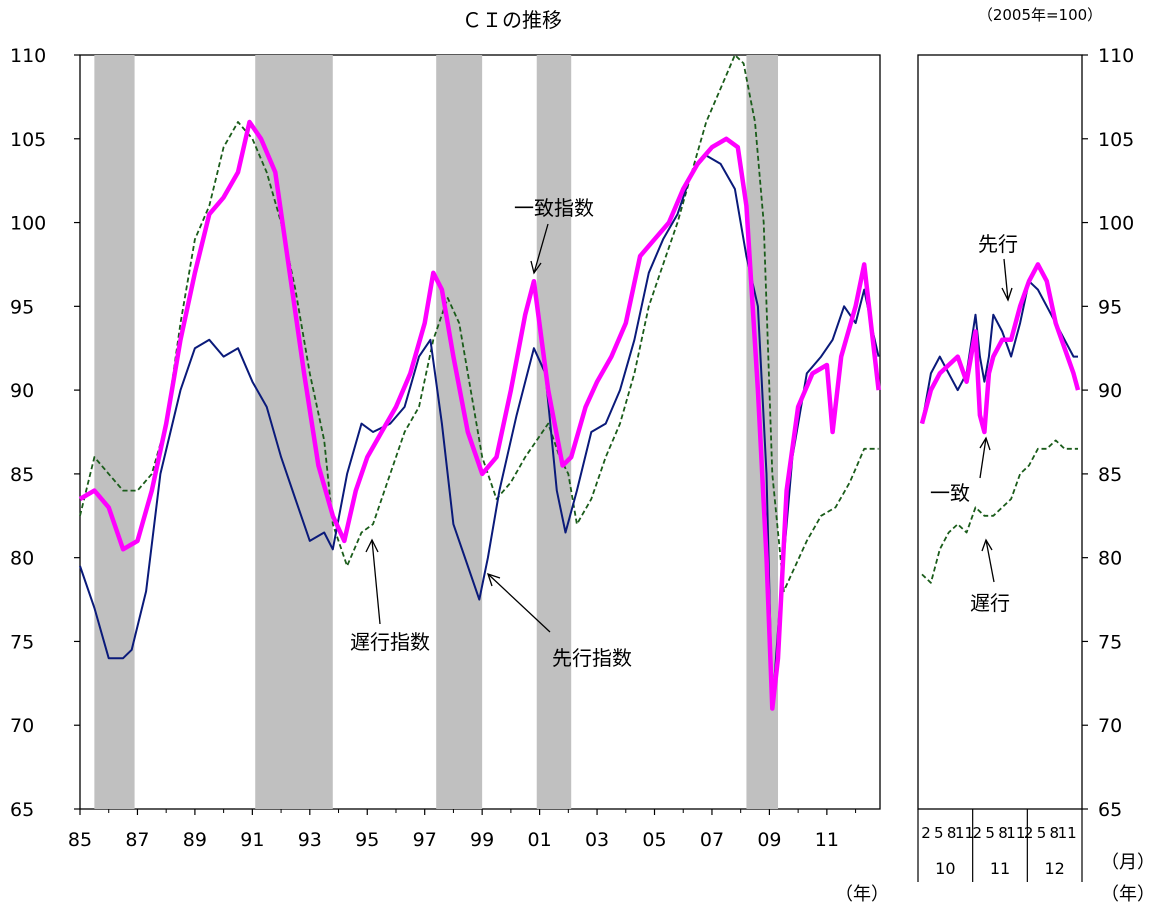 The height and width of the screenshot is (911, 1160). Describe the element at coordinates (541, 248) in the screenshot. I see `arrow-coin-index` at that location.